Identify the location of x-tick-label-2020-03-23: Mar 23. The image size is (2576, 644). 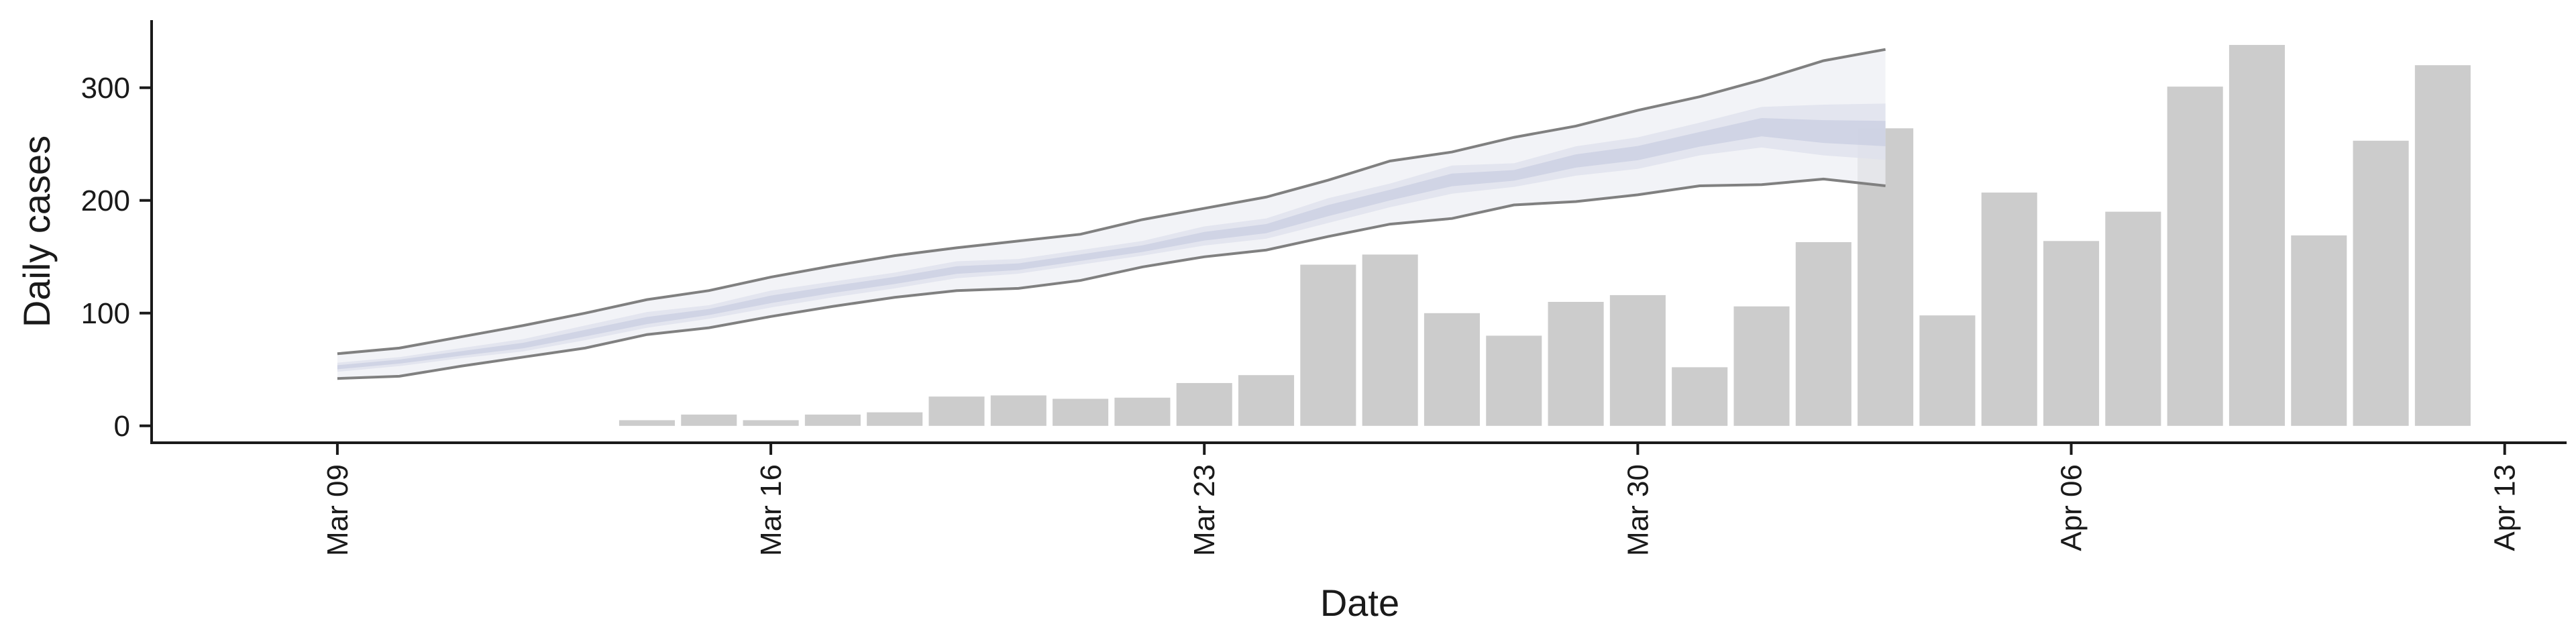
(1204, 510).